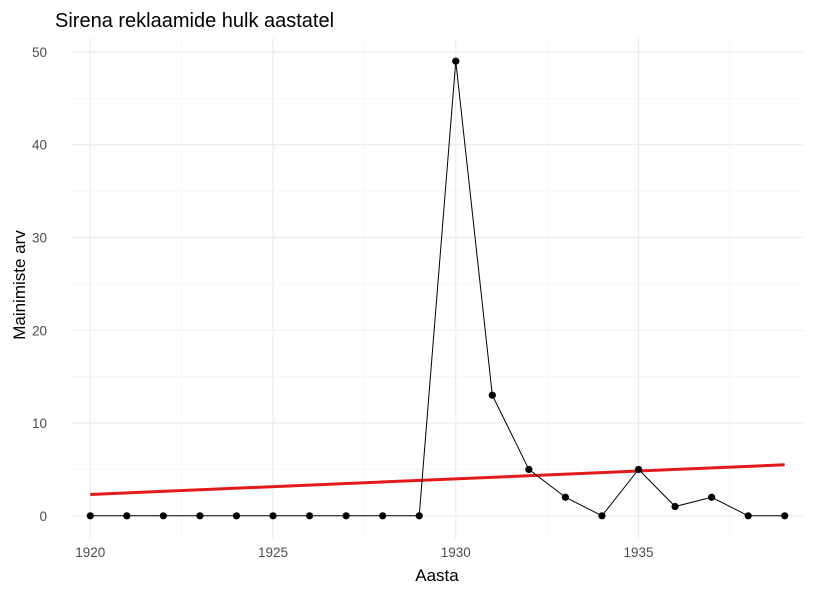 The width and height of the screenshot is (830, 592). I want to click on trend-line-group, so click(437, 479).